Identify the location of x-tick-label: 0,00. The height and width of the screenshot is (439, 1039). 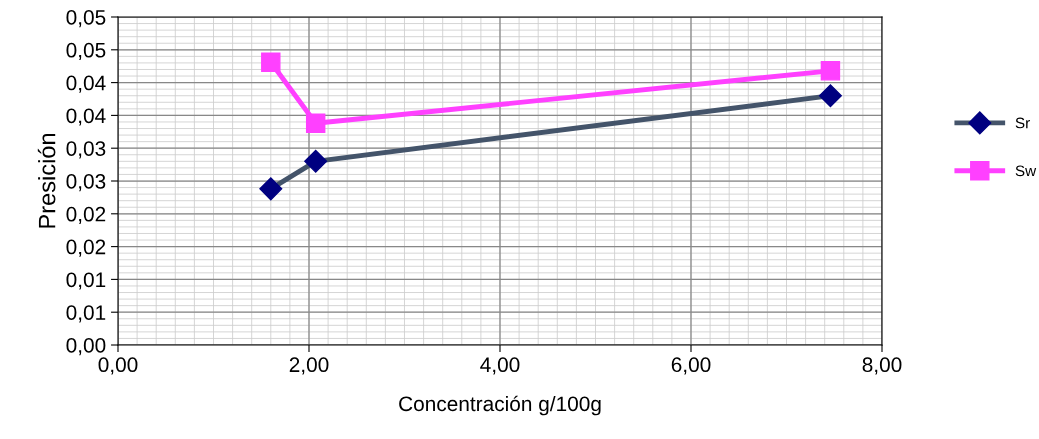
(118, 366).